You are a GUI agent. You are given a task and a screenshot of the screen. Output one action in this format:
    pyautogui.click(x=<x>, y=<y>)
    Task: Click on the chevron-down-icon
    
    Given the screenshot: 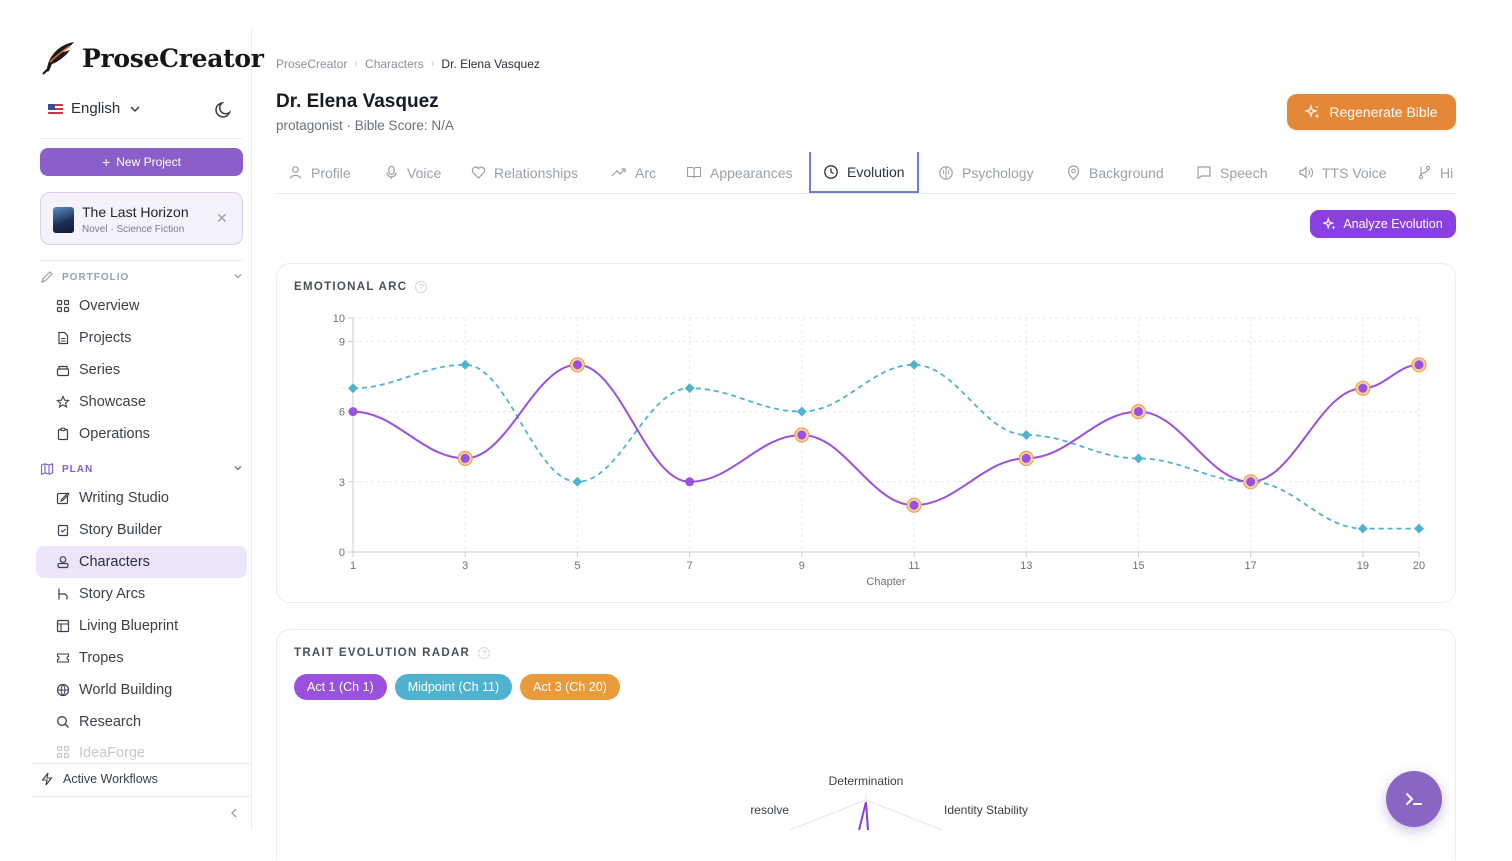 What is the action you would take?
    pyautogui.click(x=238, y=468)
    